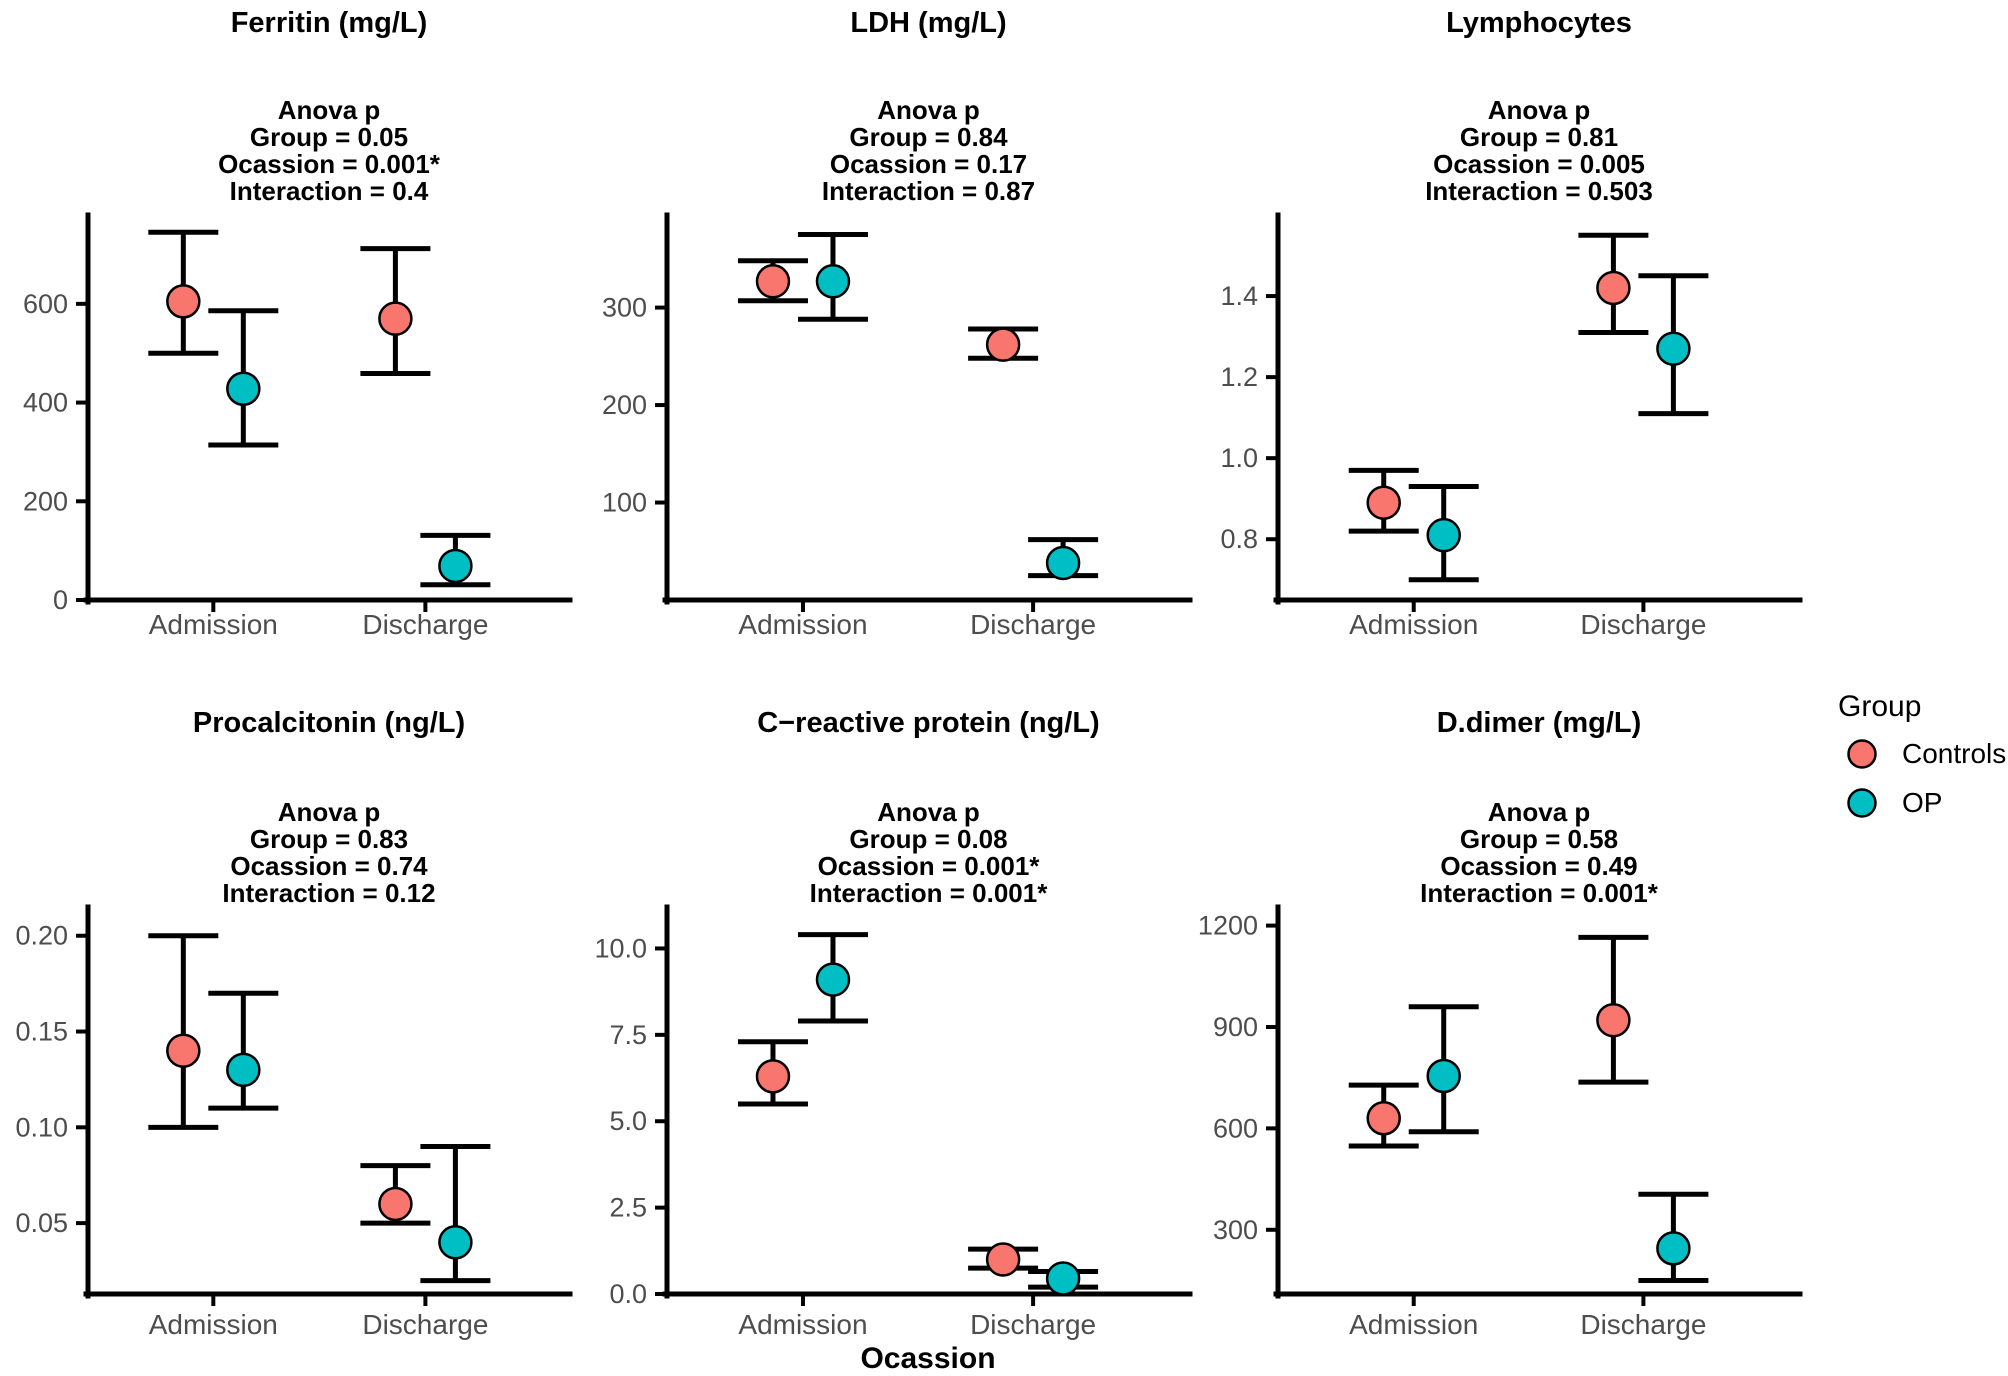 This screenshot has height=1376, width=2008. I want to click on legend: Group Controls OP, so click(1922, 754).